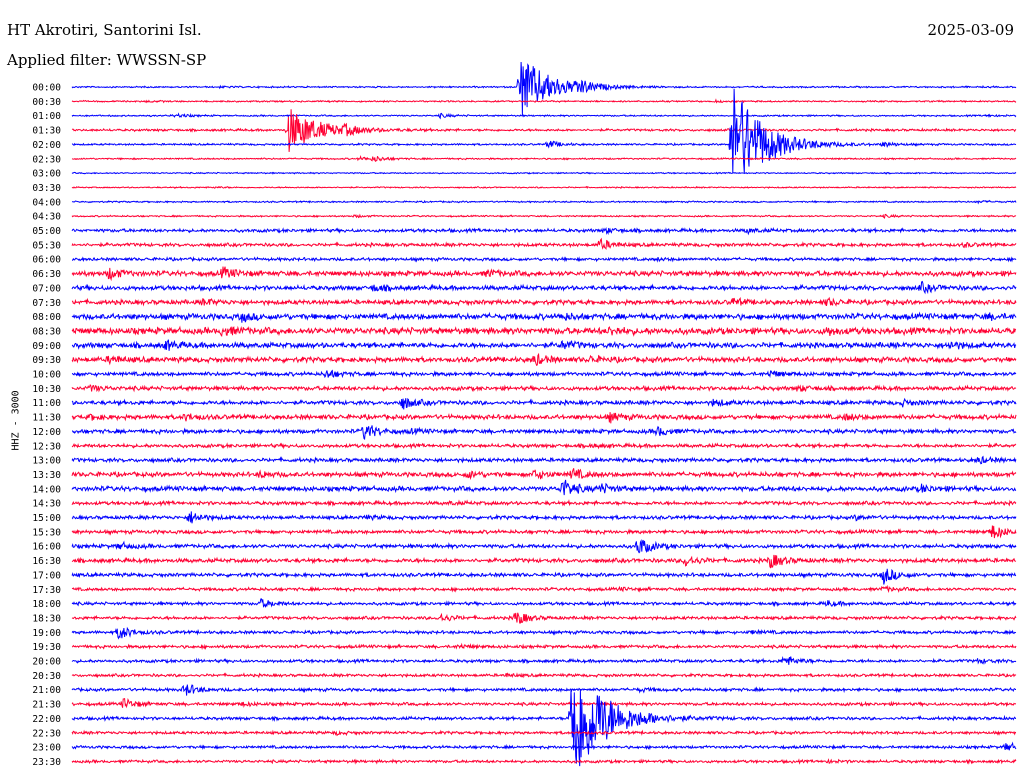 Image resolution: width=1024 pixels, height=780 pixels. I want to click on trace-row-2030, so click(544, 675).